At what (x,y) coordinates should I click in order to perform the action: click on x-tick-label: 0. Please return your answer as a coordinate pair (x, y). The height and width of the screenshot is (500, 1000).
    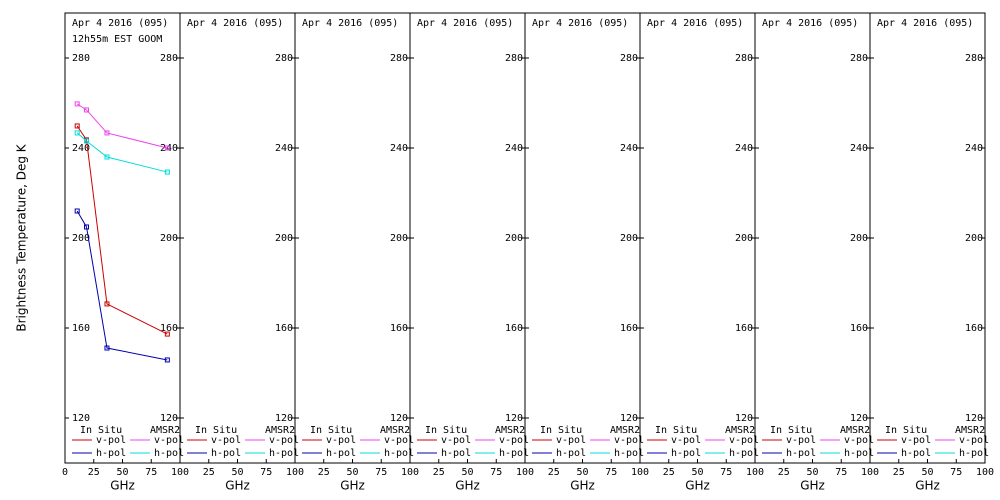
    Looking at the image, I should click on (65, 472).